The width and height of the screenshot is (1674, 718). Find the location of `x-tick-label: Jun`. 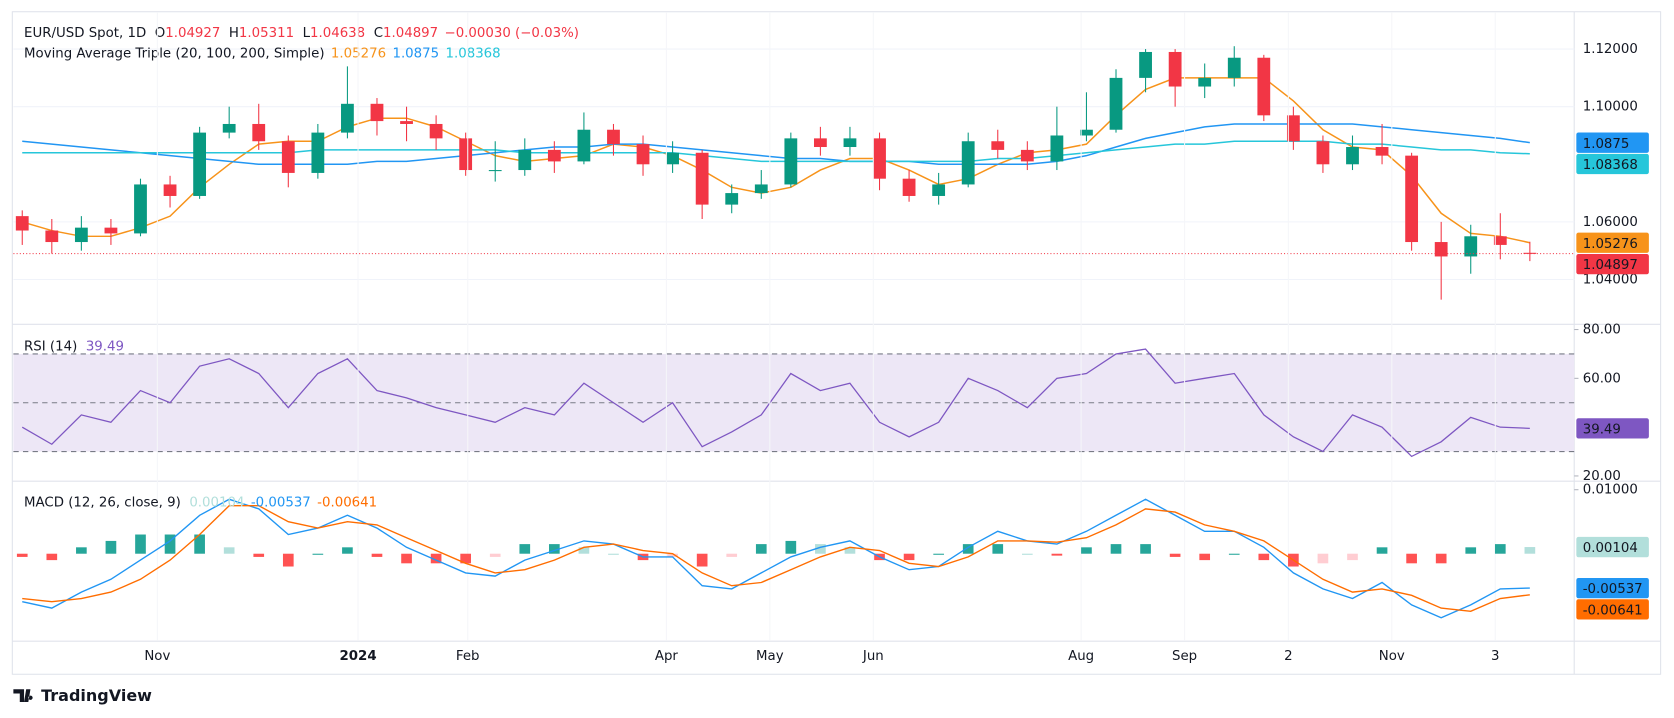

x-tick-label: Jun is located at coordinates (873, 656).